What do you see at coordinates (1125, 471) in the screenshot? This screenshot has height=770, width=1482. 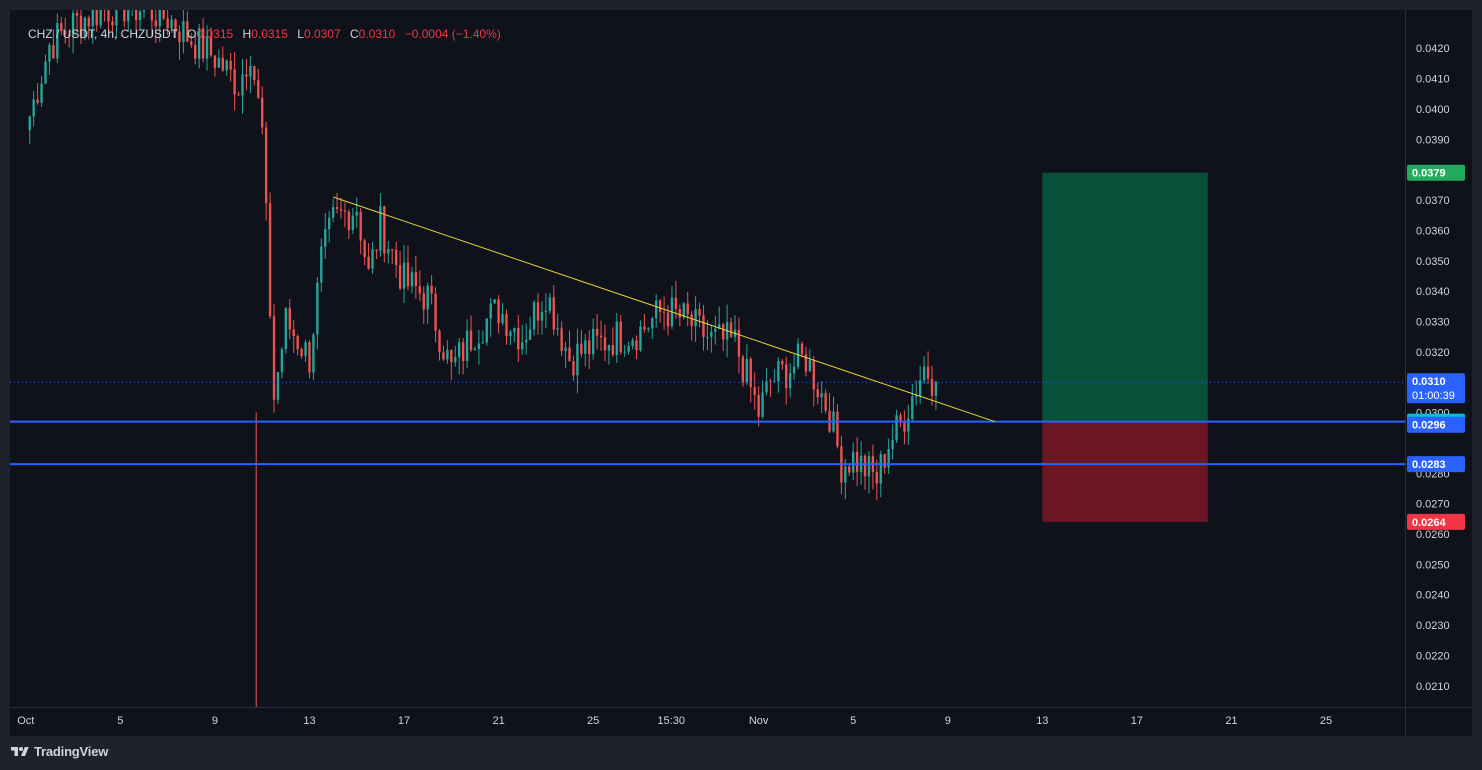 I see `position-loss-zone` at bounding box center [1125, 471].